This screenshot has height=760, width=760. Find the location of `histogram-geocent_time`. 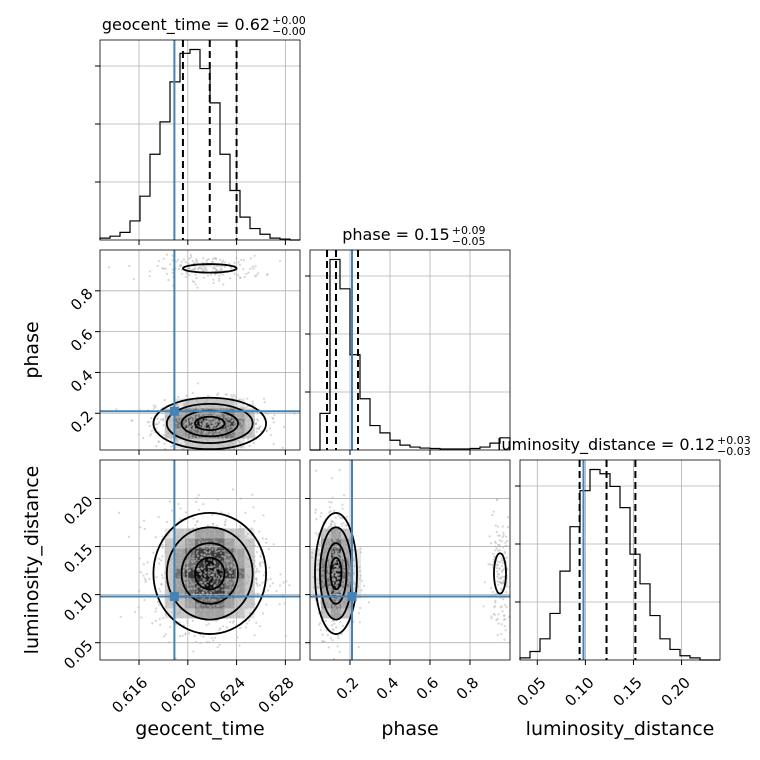

histogram-geocent_time is located at coordinates (199, 144).